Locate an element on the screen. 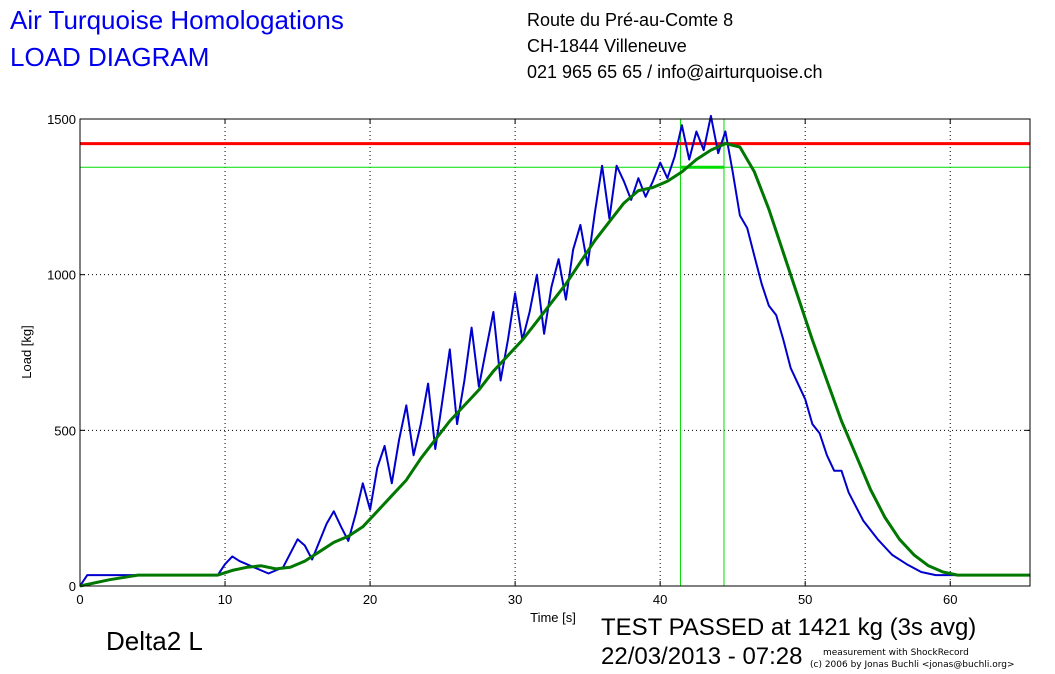 The image size is (1055, 674). x-tick-label: 40 is located at coordinates (660, 599).